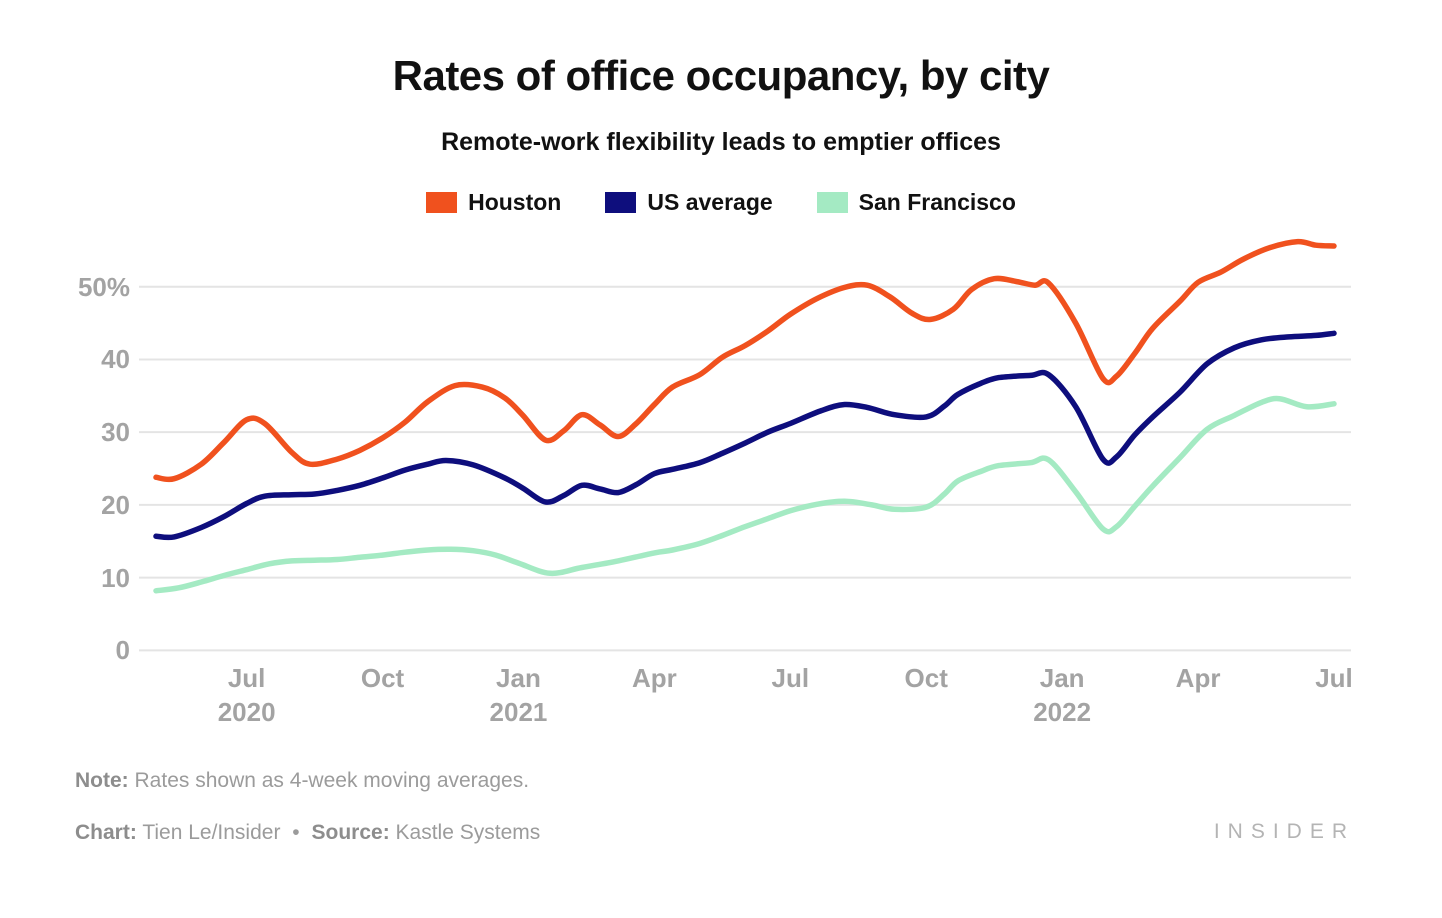 The width and height of the screenshot is (1442, 918). I want to click on legend-item-houston: Houston, so click(493, 202).